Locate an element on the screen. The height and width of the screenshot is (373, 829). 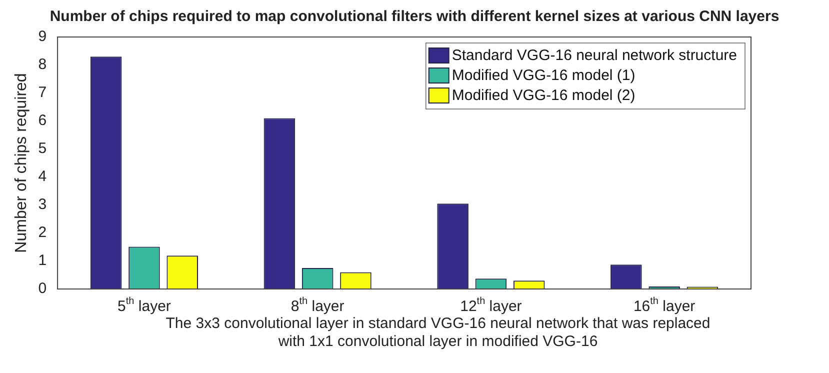
y-tick-label: 3 is located at coordinates (42, 205).